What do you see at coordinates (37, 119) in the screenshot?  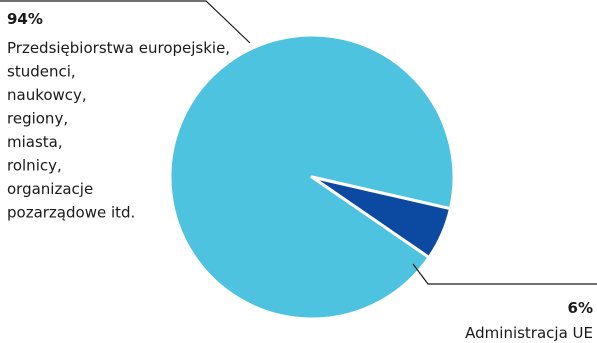 I see `data-label-text-others-line-4: regiony,` at bounding box center [37, 119].